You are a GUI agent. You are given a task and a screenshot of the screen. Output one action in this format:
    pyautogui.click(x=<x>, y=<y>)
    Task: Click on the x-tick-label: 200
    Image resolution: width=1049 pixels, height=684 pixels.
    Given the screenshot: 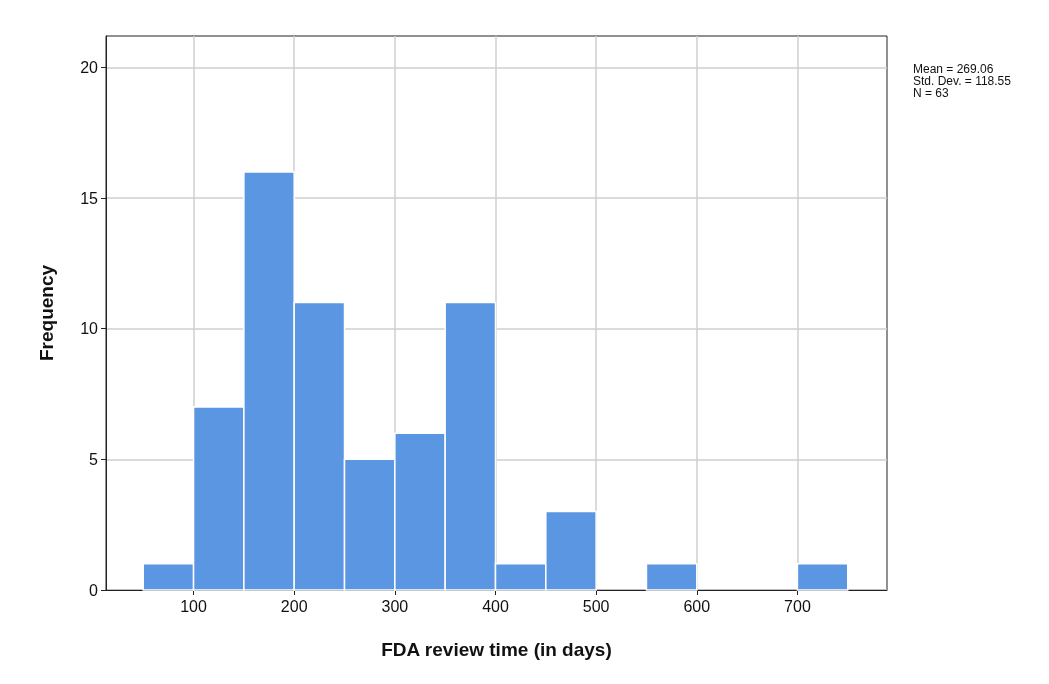 What is the action you would take?
    pyautogui.click(x=294, y=606)
    